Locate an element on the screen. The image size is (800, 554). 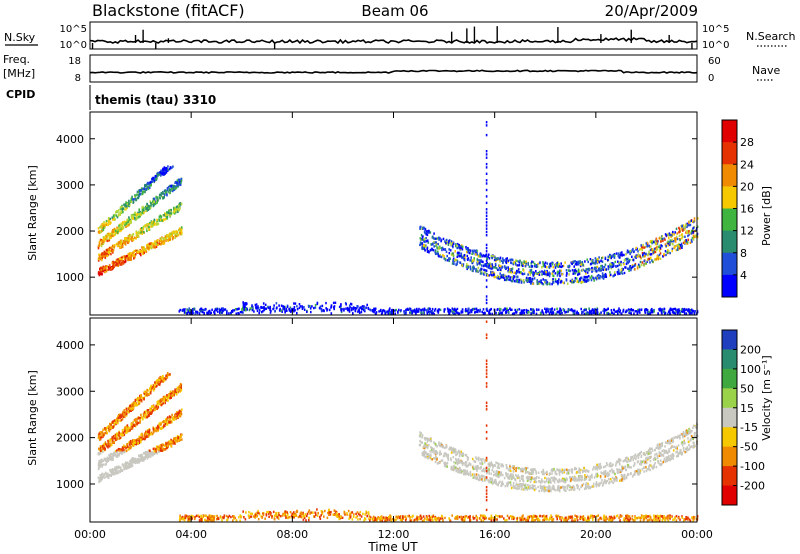
y-tick-label: 3000 is located at coordinates (70, 185).